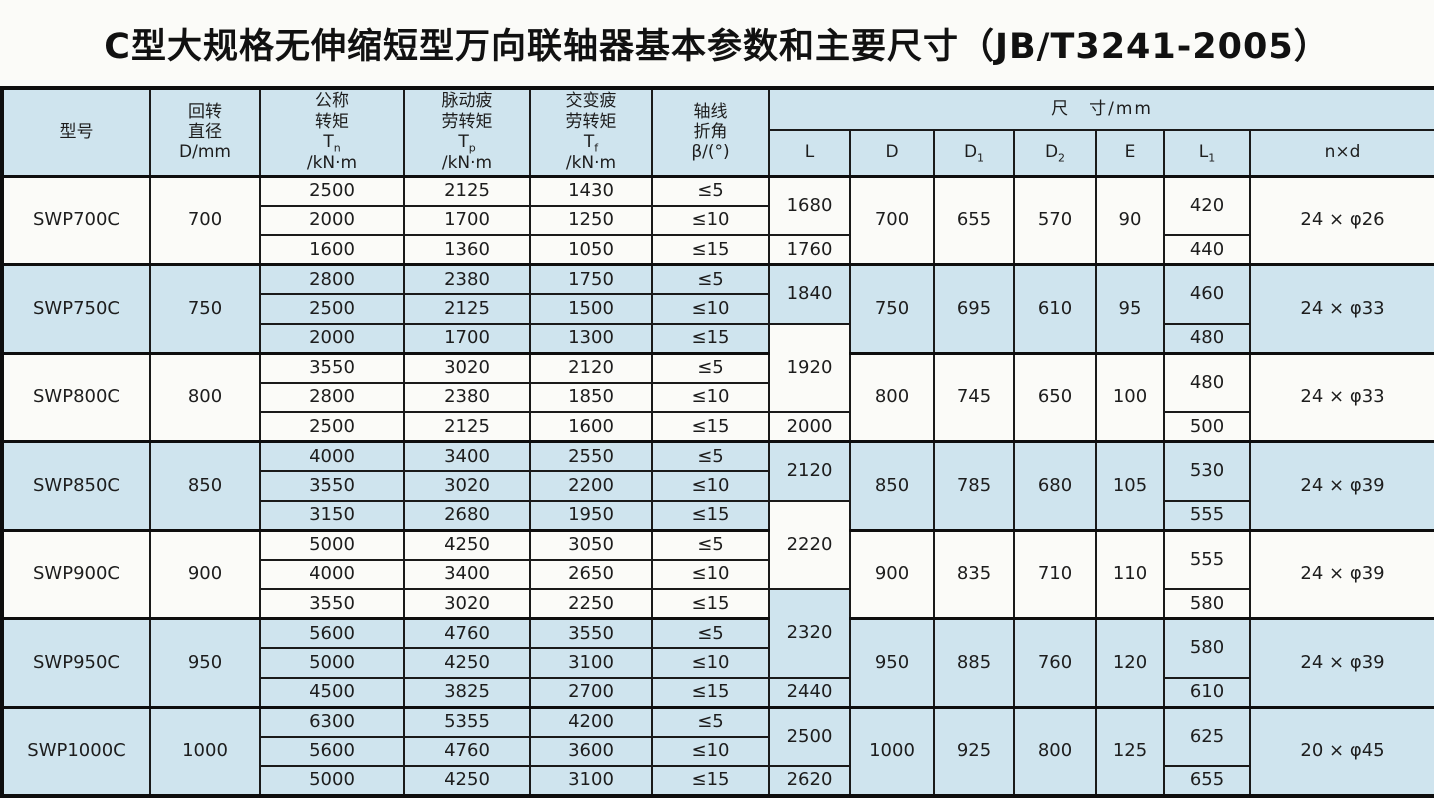 The image size is (1434, 798). I want to click on cell-rotation-diameter: 1000, so click(205, 751).